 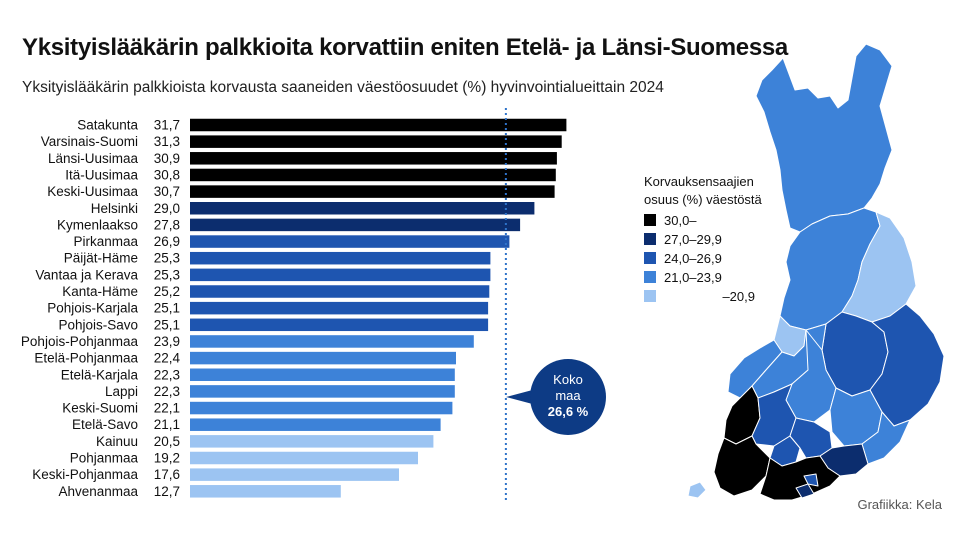 I want to click on bar-label-itä-uusimaa: Itä-Uusimaa, so click(x=101, y=174).